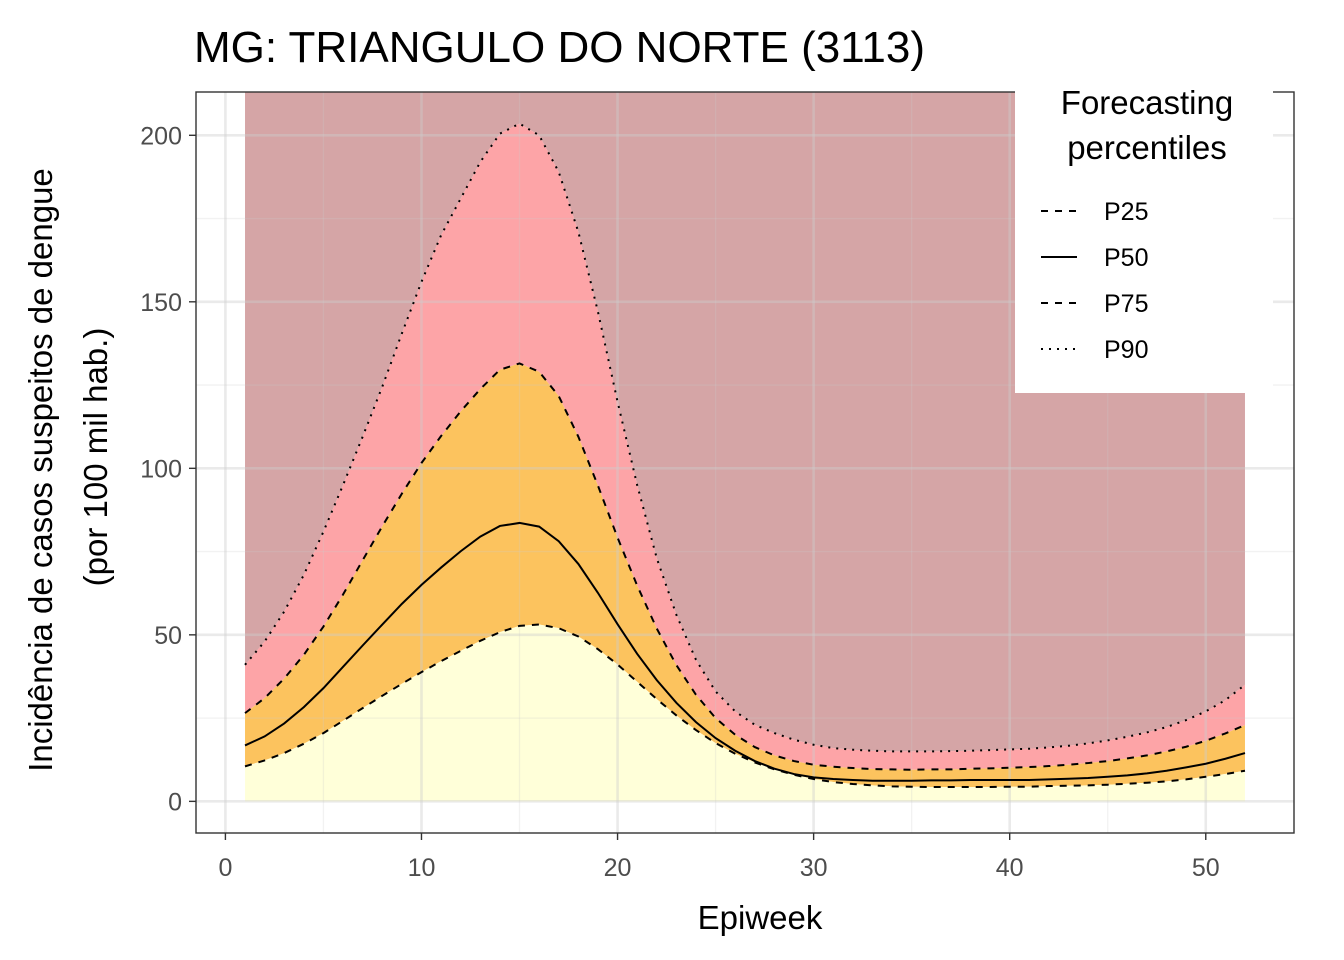 The height and width of the screenshot is (960, 1344). I want to click on legend-background, so click(1144, 239).